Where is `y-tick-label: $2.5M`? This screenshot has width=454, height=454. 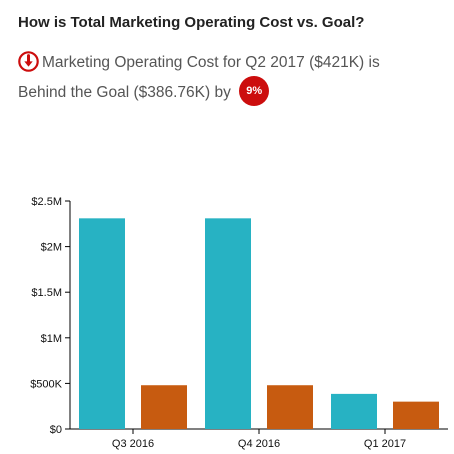 y-tick-label: $2.5M is located at coordinates (46, 202).